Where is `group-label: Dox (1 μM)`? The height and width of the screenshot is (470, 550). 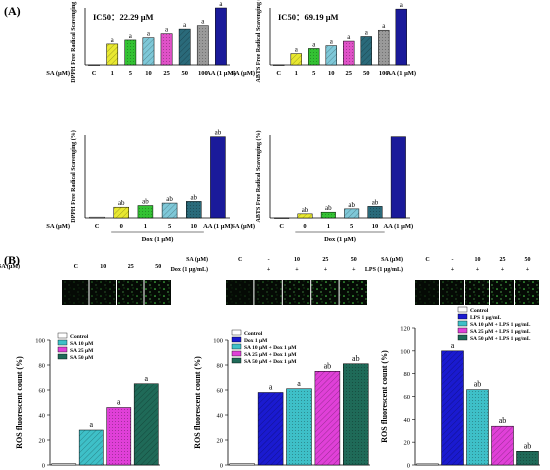 group-label: Dox (1 μM) is located at coordinates (158, 239).